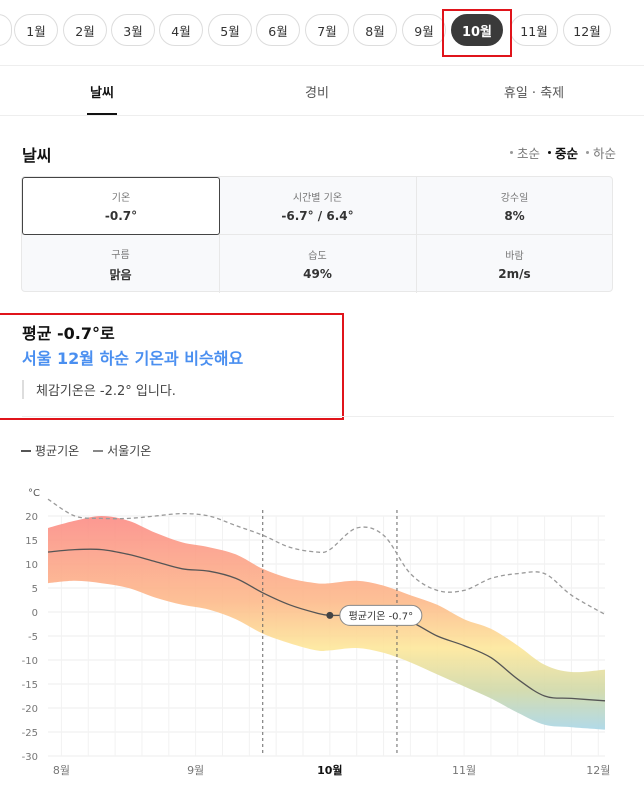 This screenshot has height=800, width=644. What do you see at coordinates (375, 30) in the screenshot?
I see `month-pill-8: 8월` at bounding box center [375, 30].